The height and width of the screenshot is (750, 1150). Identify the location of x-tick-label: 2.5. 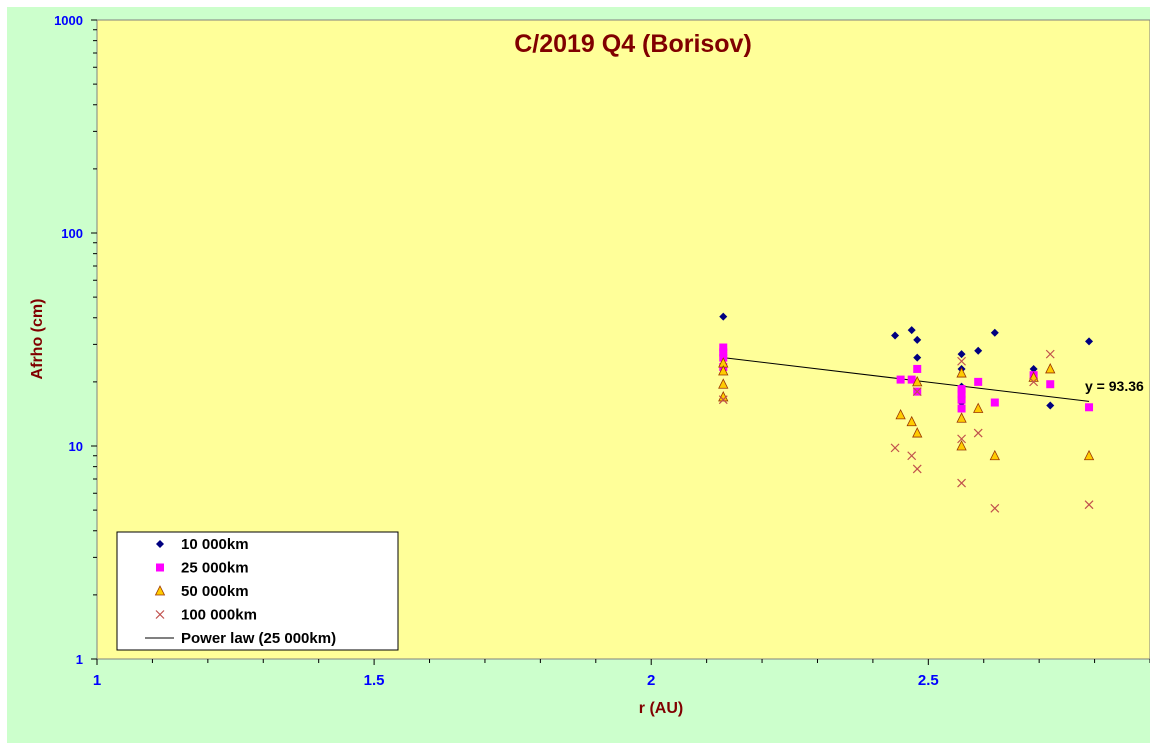
(928, 680).